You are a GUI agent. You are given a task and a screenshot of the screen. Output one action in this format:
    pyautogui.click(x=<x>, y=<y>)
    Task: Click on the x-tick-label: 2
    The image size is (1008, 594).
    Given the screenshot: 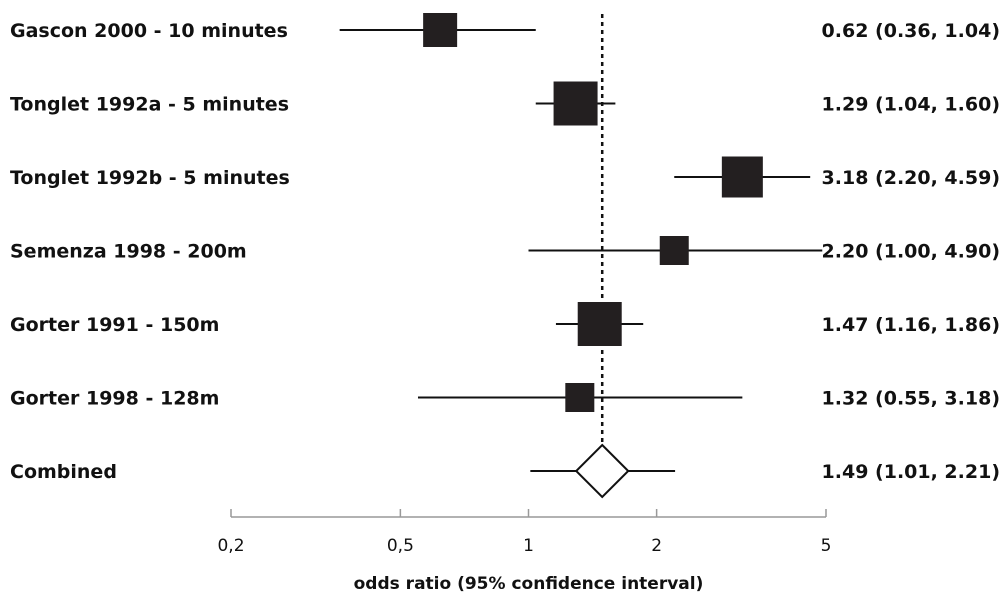 What is the action you would take?
    pyautogui.click(x=656, y=546)
    